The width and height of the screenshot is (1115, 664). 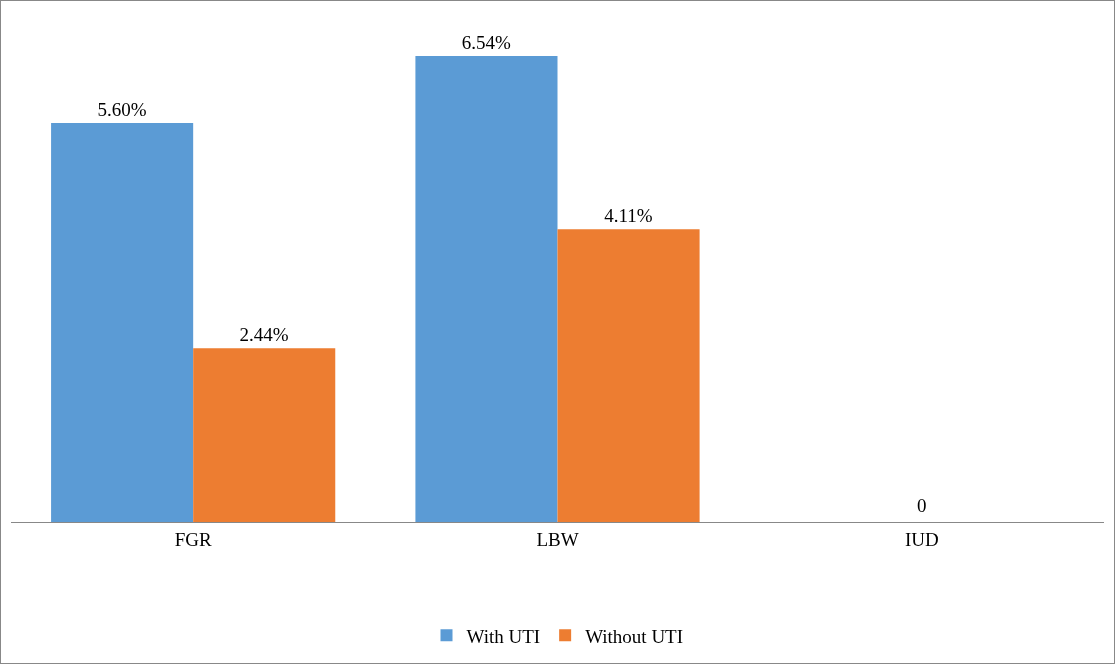 I want to click on x-tick-label: LBW, so click(x=557, y=539).